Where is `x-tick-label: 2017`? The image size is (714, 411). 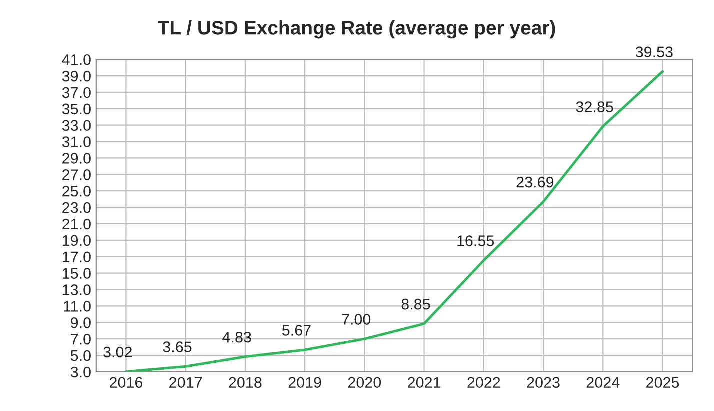 x-tick-label: 2017 is located at coordinates (186, 382).